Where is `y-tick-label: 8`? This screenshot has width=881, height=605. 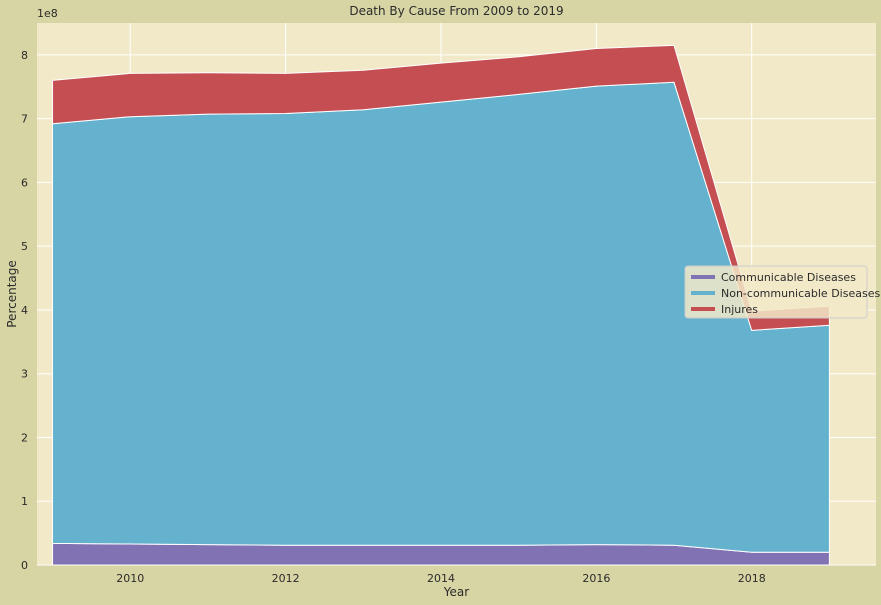
y-tick-label: 8 is located at coordinates (24, 55).